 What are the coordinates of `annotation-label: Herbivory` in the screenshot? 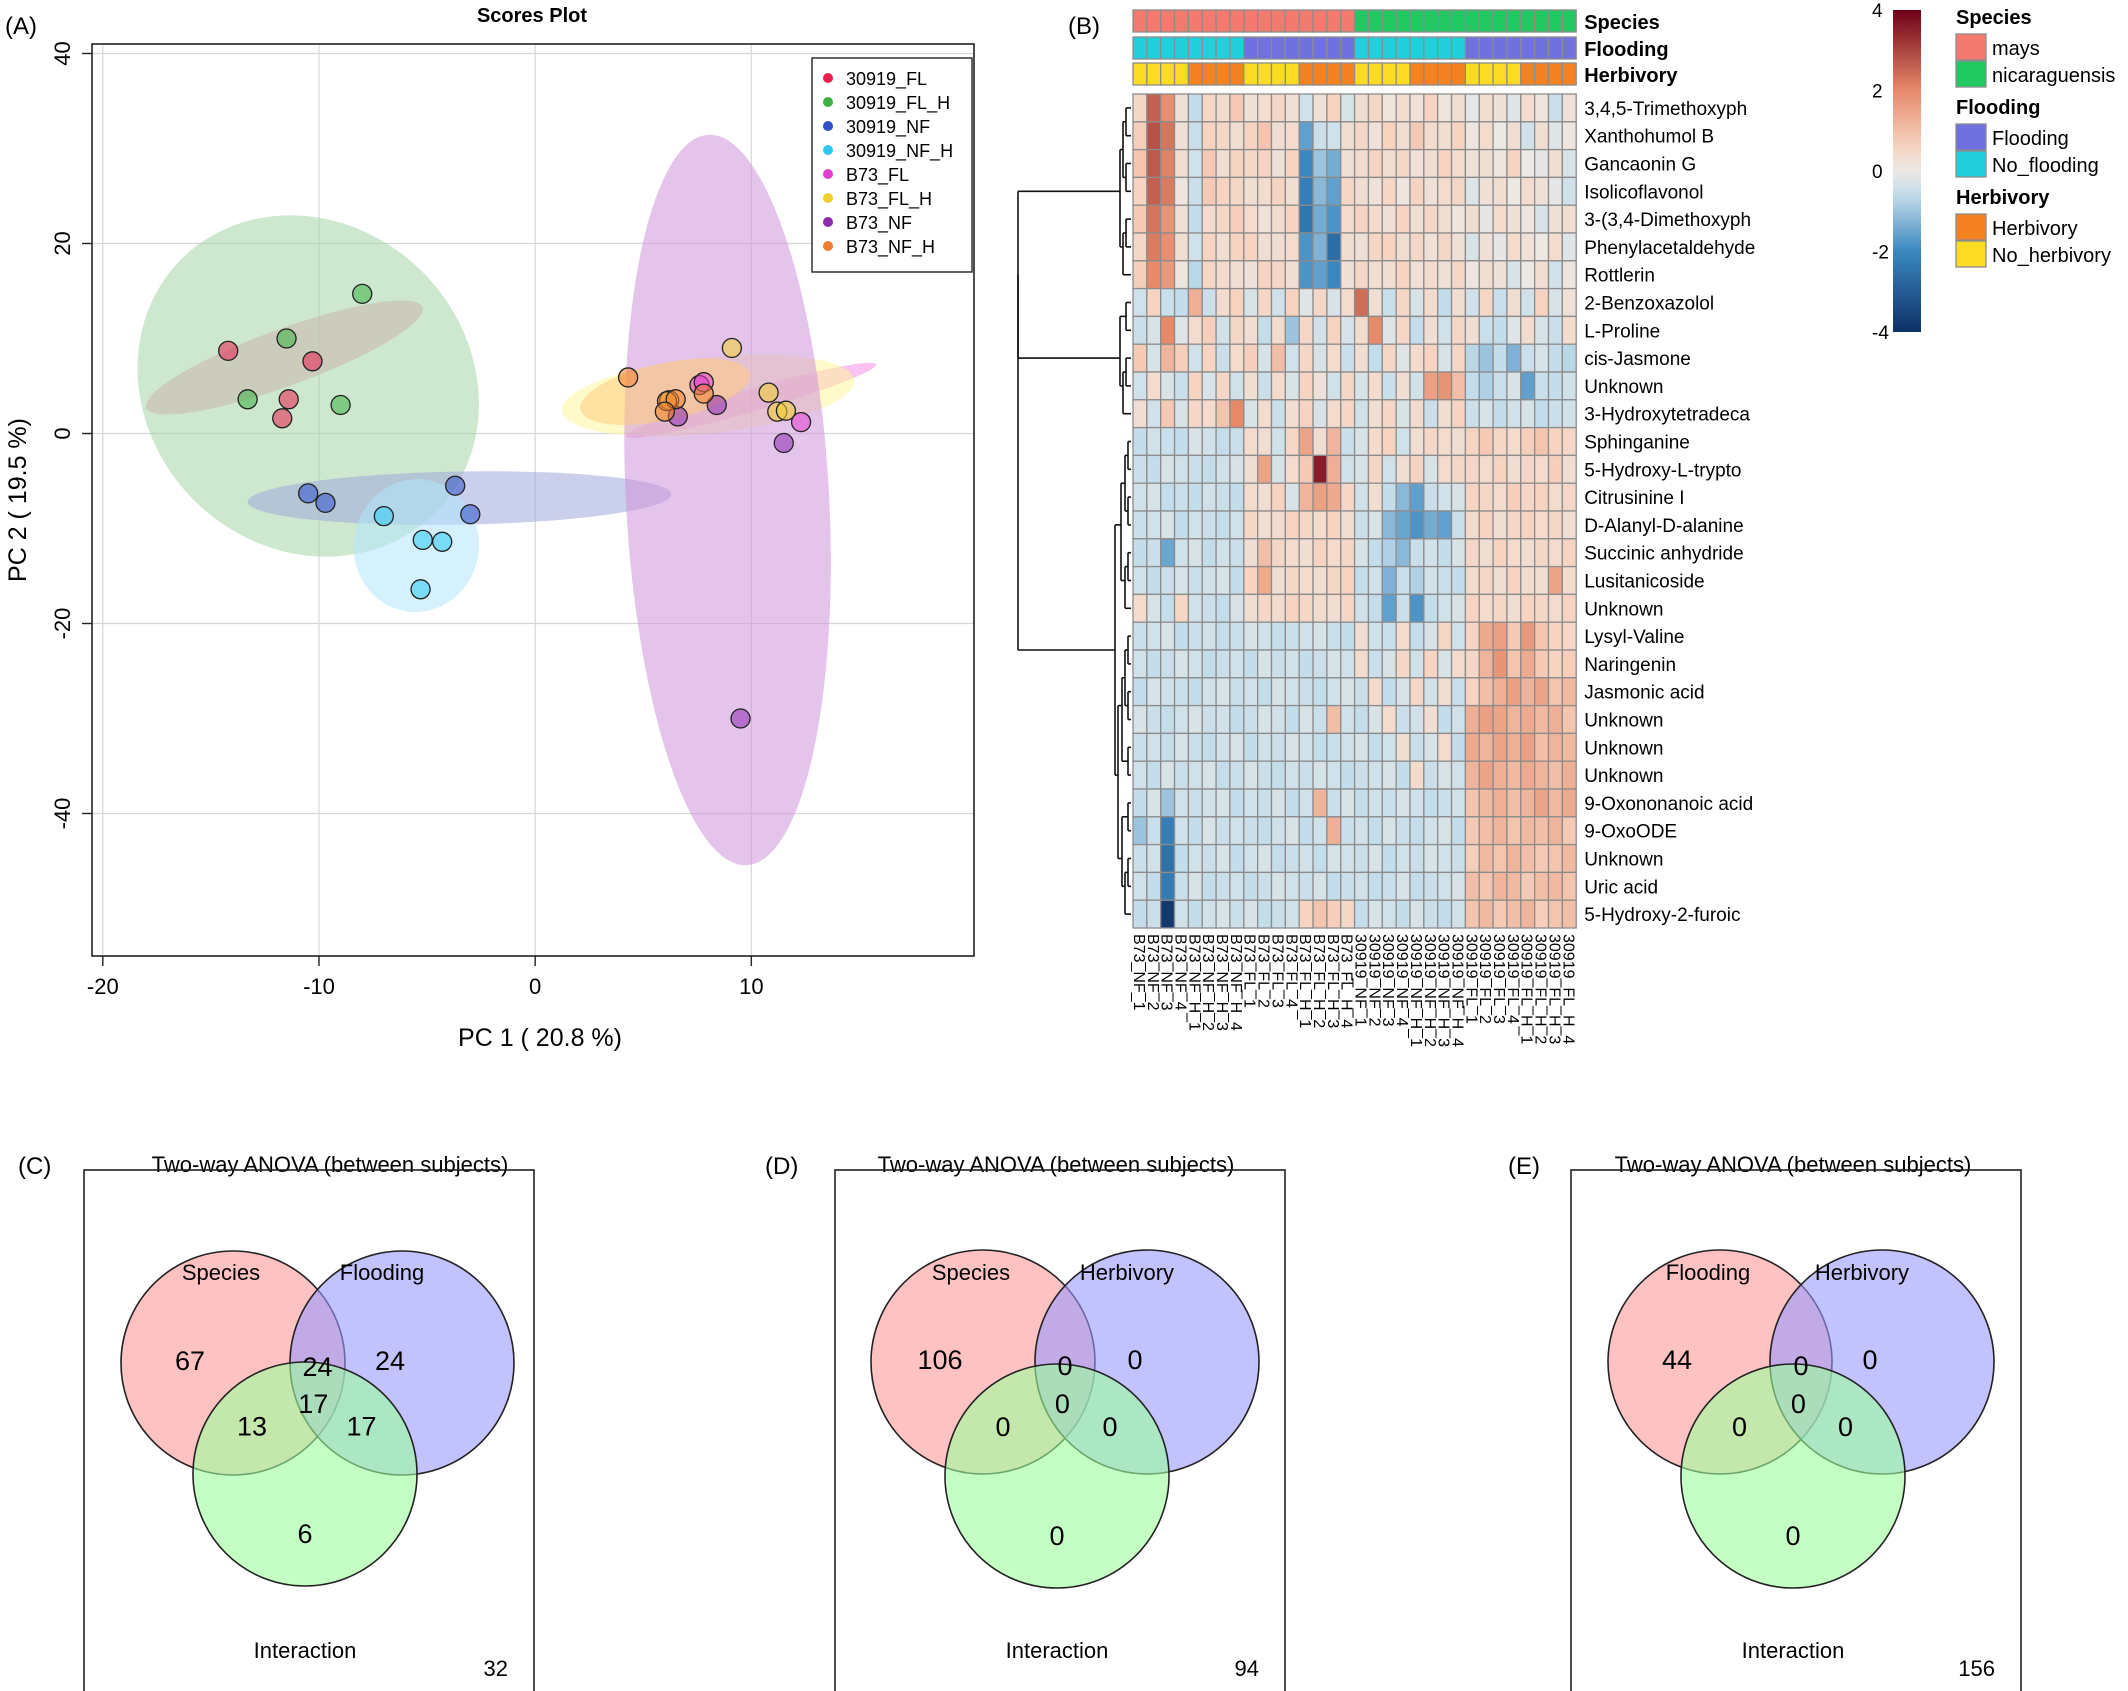 It's located at (1631, 76).